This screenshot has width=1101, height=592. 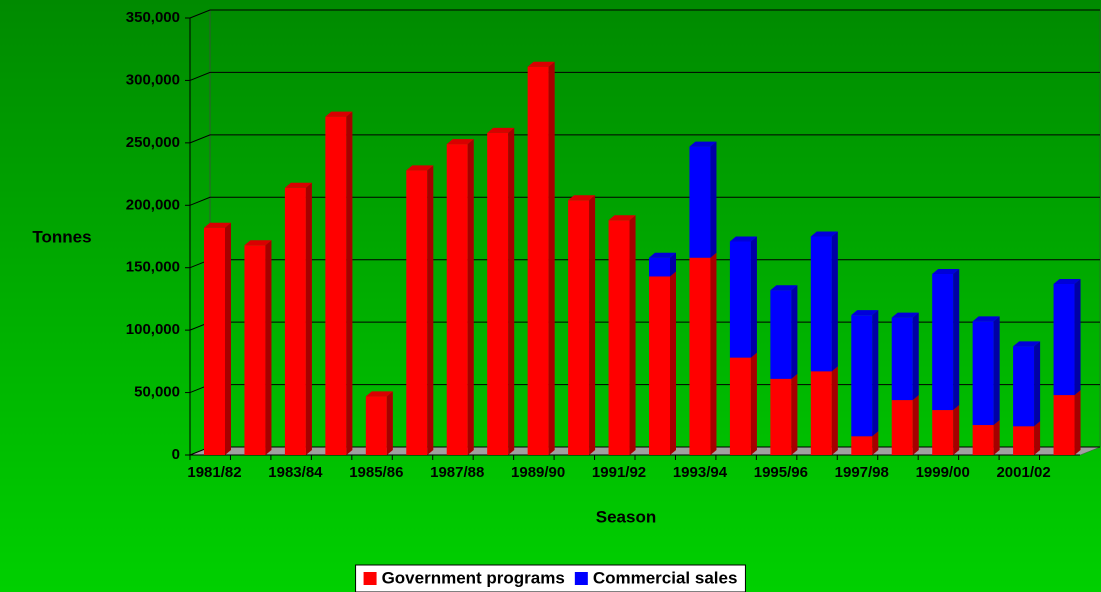 I want to click on legend-label: Commercial sales, so click(x=665, y=577).